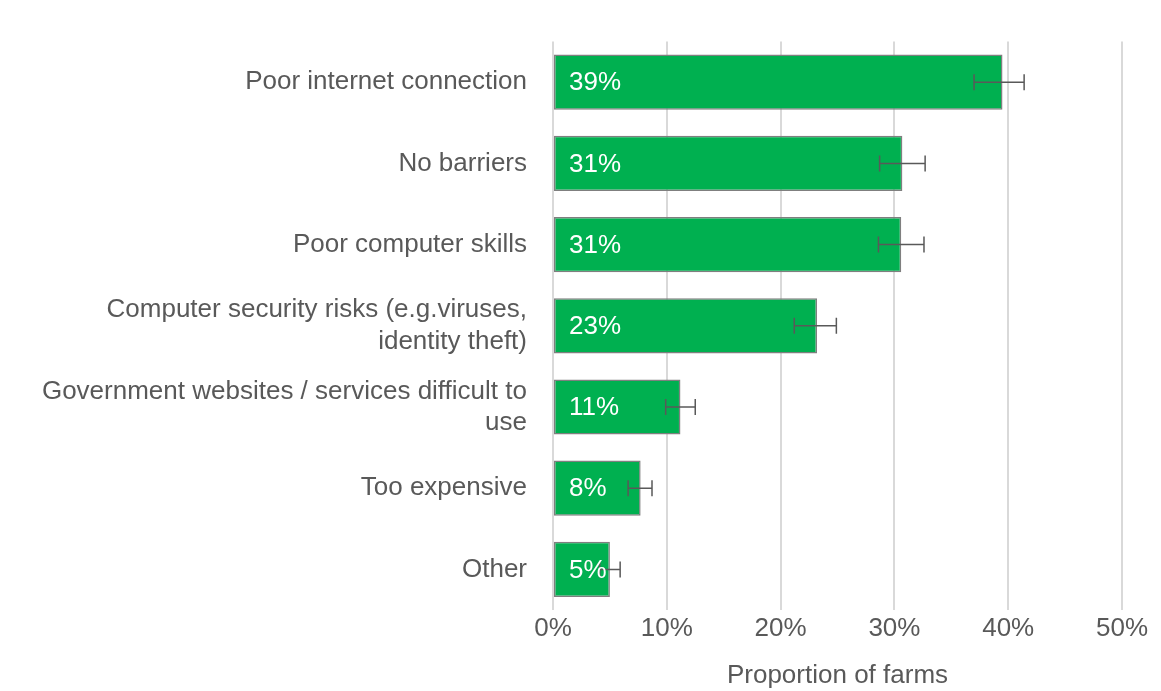 This screenshot has height=691, width=1161. What do you see at coordinates (588, 568) in the screenshot?
I see `data-label: 5%` at bounding box center [588, 568].